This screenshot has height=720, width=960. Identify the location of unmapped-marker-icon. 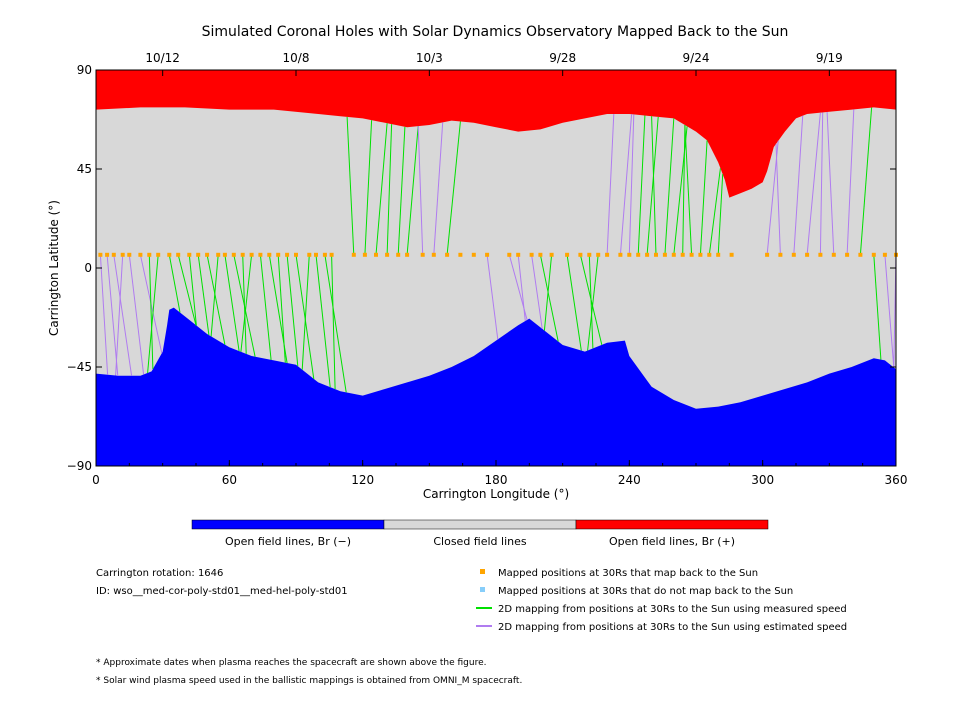
(482, 589).